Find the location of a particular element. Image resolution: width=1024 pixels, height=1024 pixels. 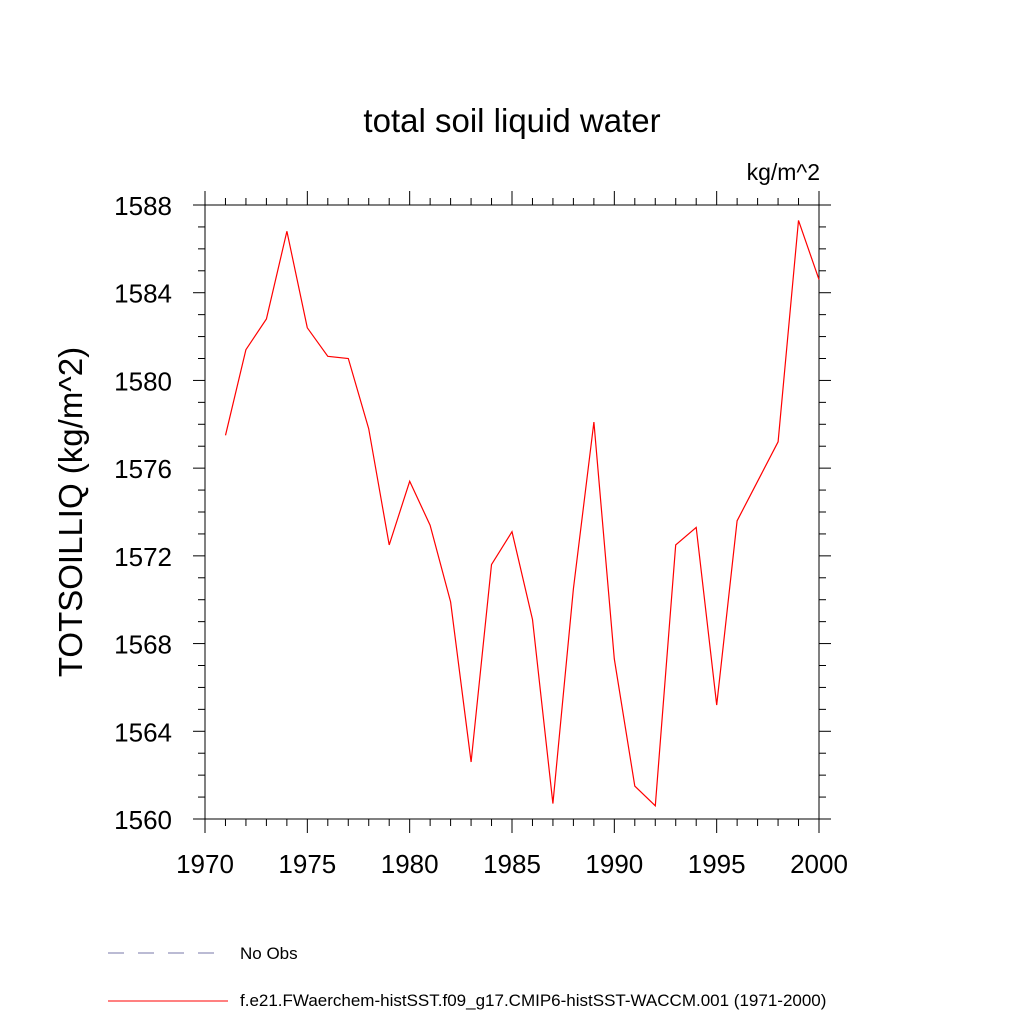

legend-label-no-obs: No Obs is located at coordinates (269, 953).